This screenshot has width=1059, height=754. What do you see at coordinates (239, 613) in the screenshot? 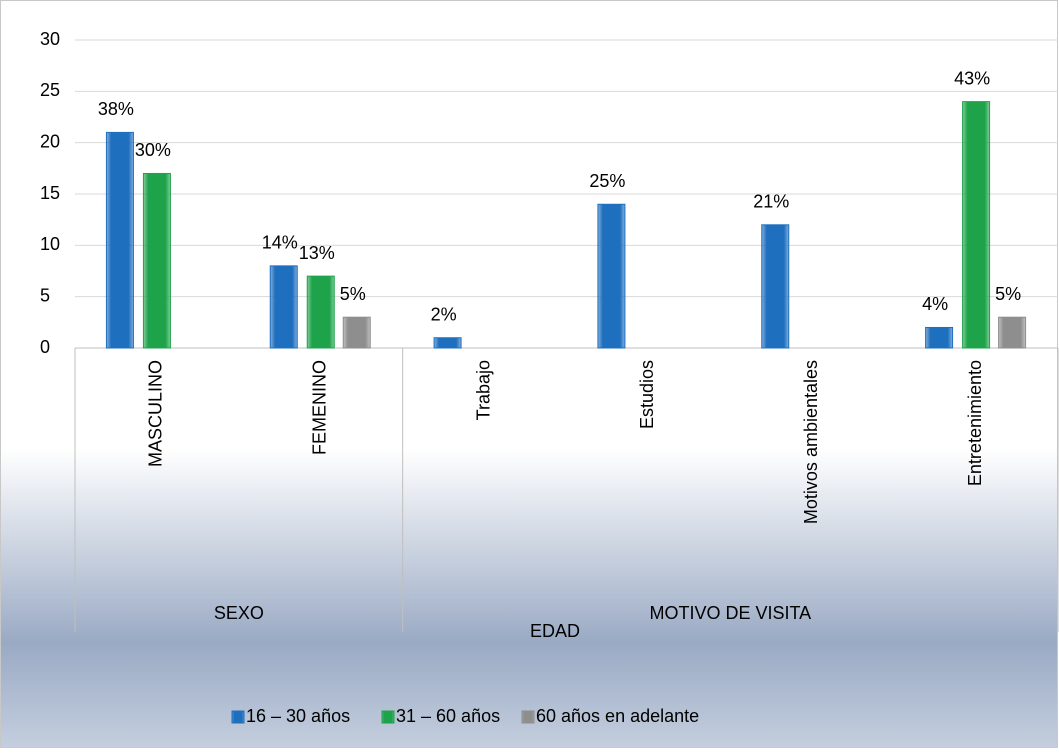
I see `group-label: SEXO` at bounding box center [239, 613].